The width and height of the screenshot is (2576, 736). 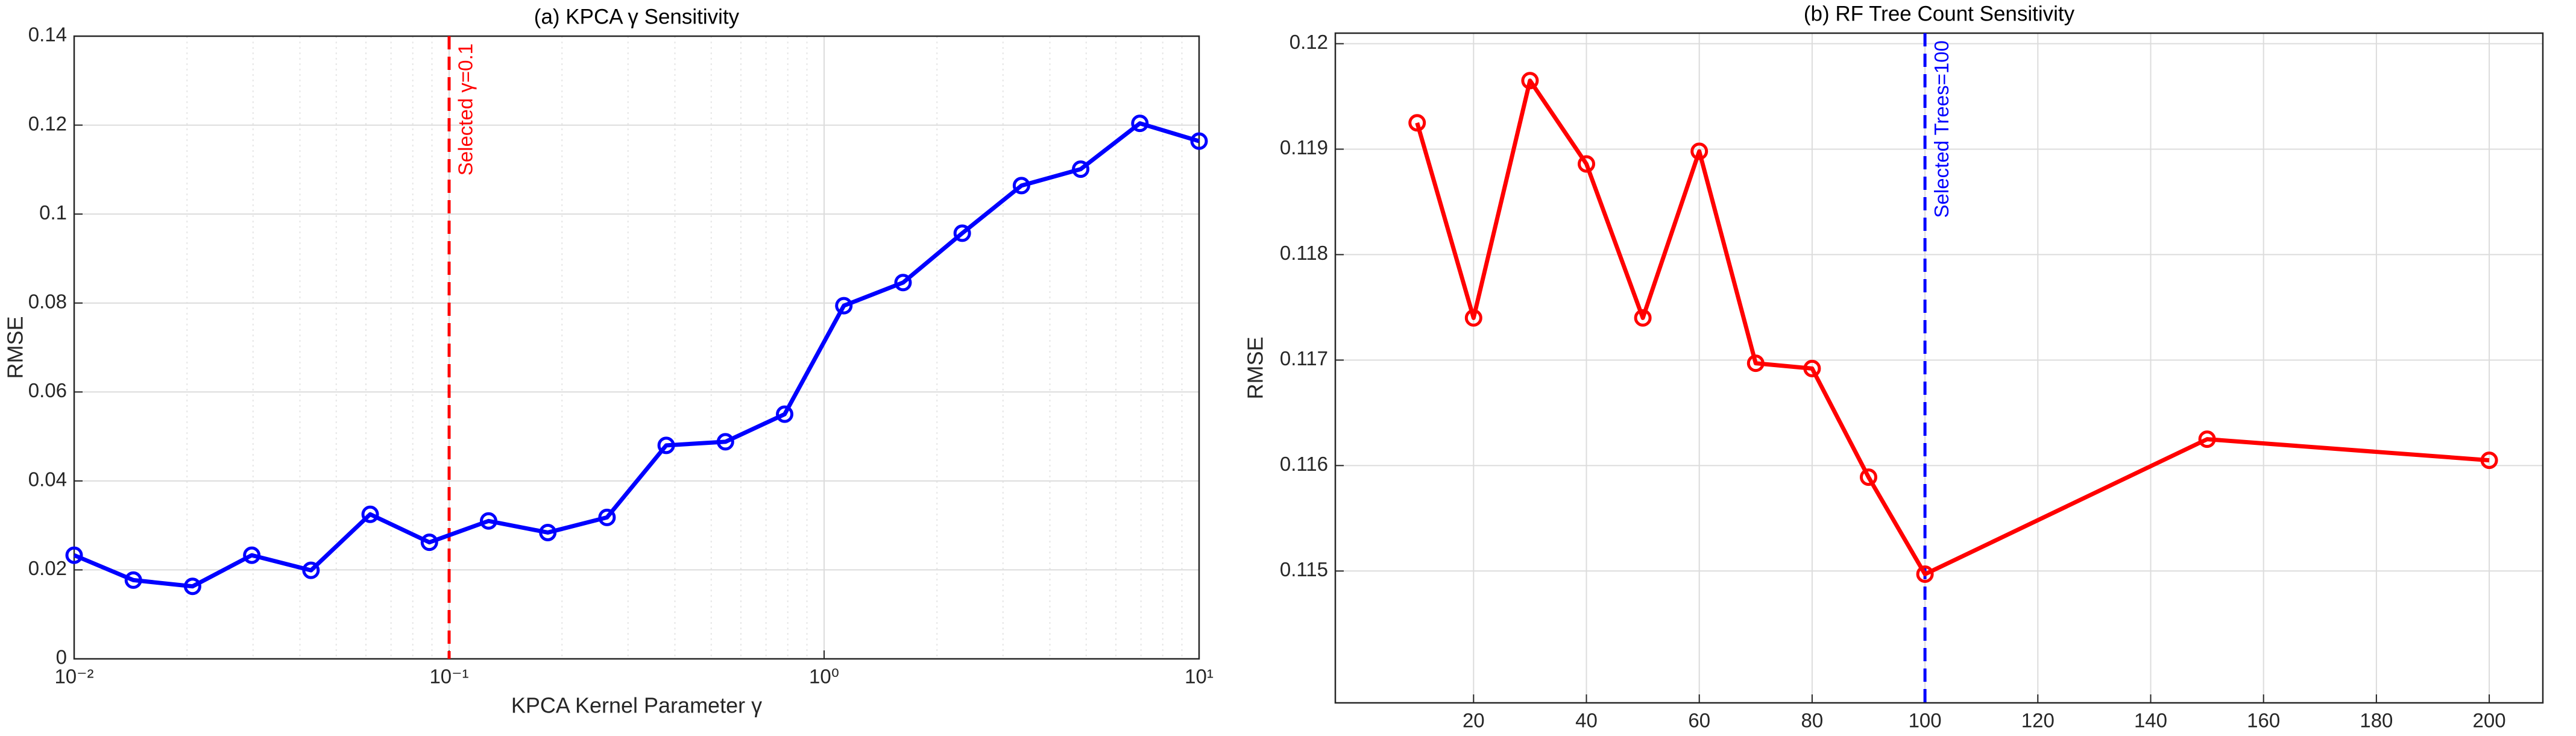 I want to click on x-tick-label: 10¹, so click(x=1199, y=676).